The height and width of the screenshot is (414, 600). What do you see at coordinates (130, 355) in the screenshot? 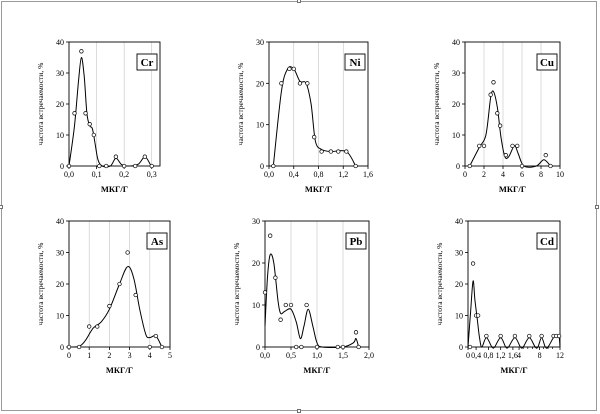
I see `x-tick-label: 3` at bounding box center [130, 355].